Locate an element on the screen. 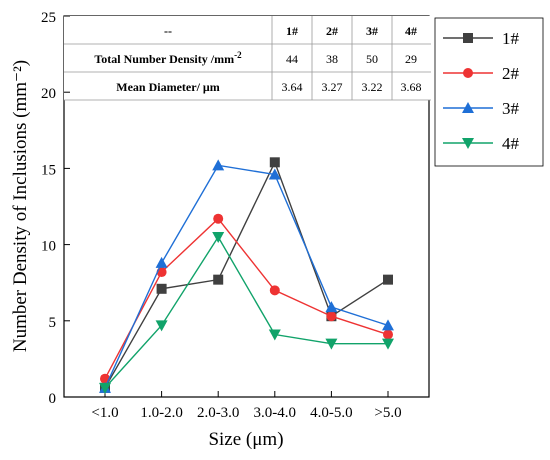  table-col-header: 3# is located at coordinates (372, 31).